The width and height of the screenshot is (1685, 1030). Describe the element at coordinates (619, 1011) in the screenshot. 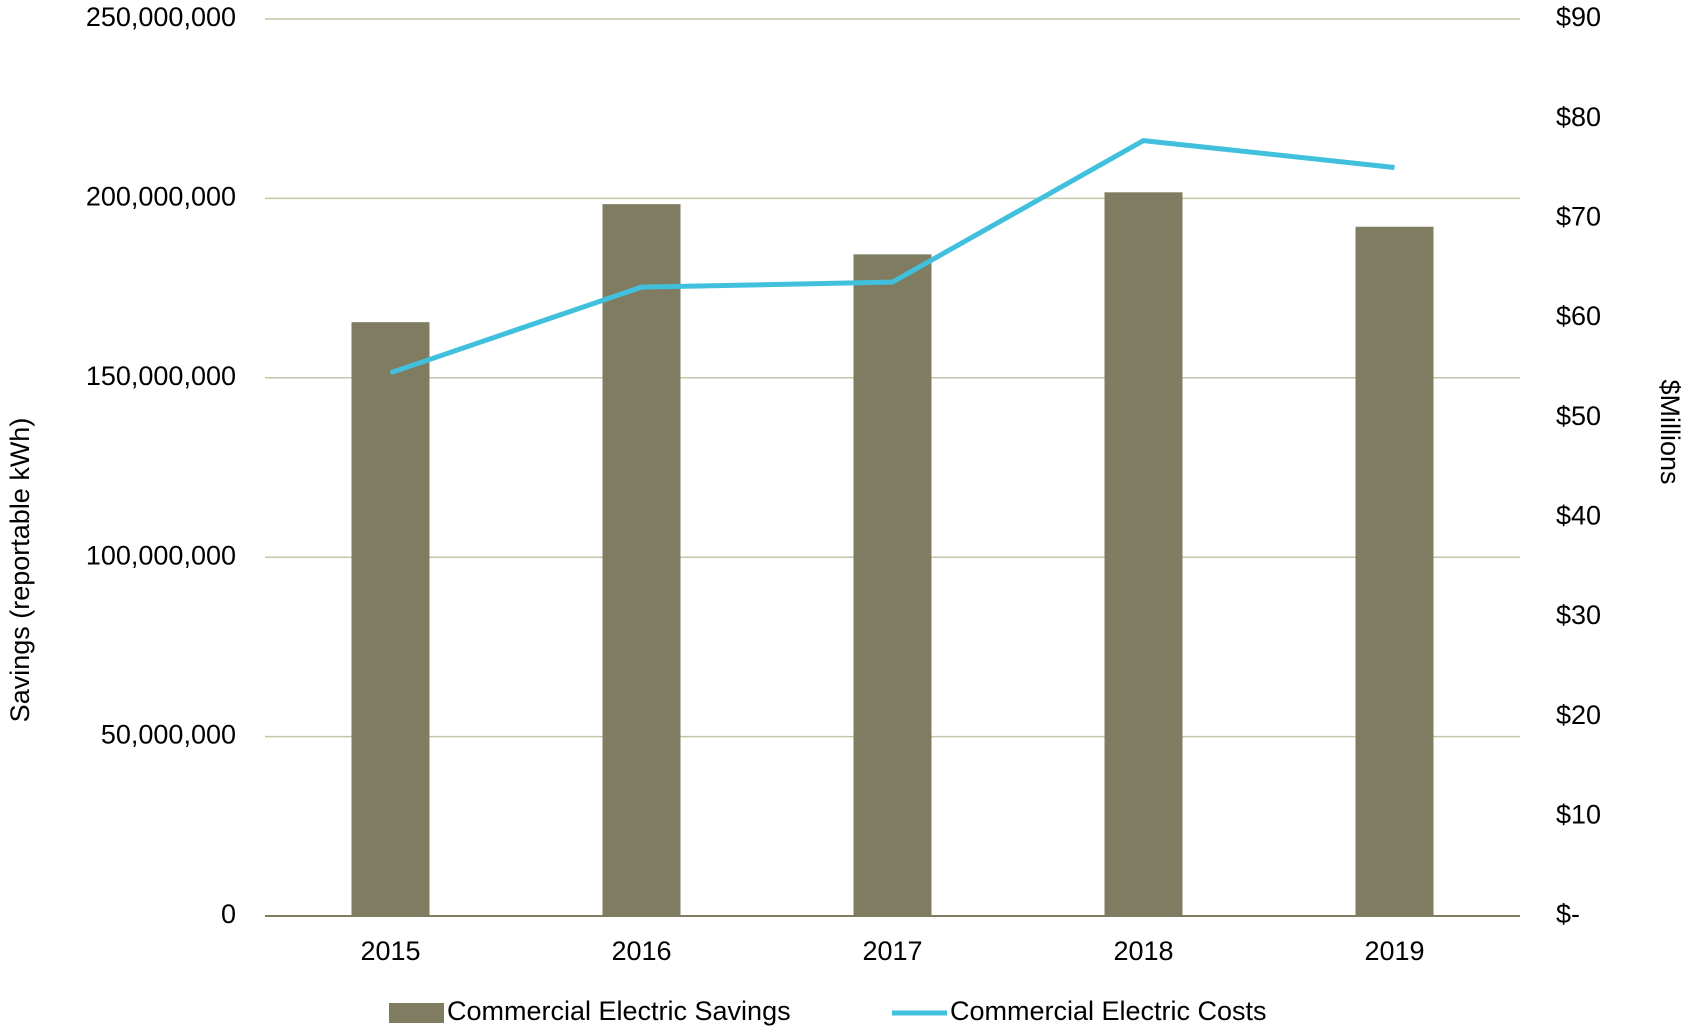

I see `legend-label: Commercial Electric Savings` at that location.